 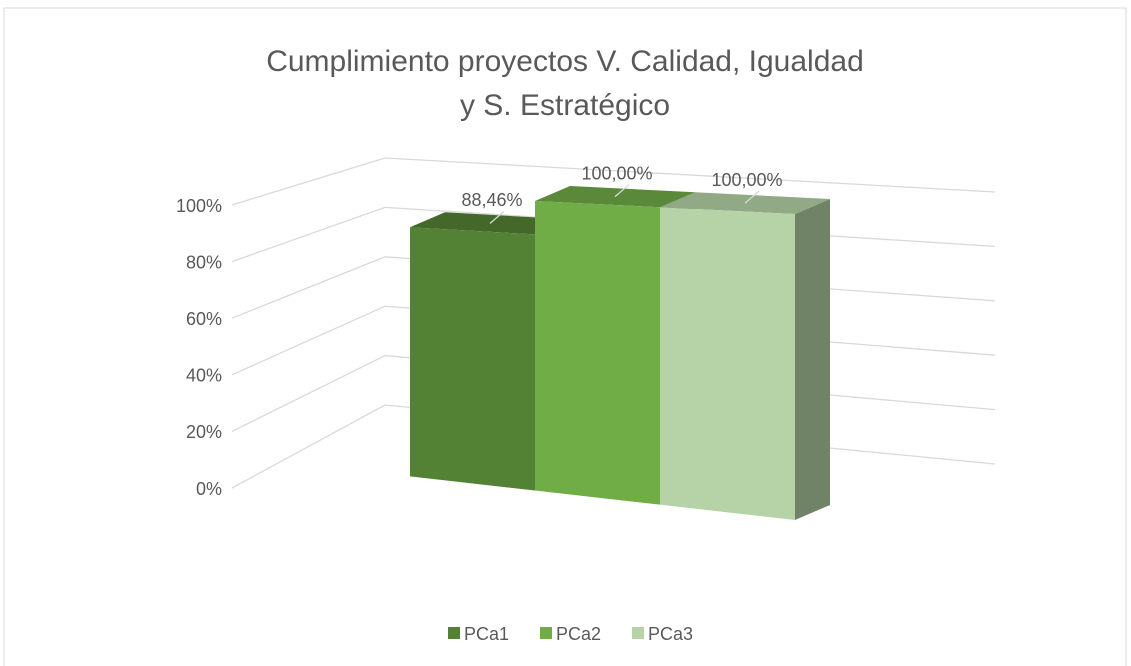 I want to click on data-label: 88,46%, so click(x=491, y=200).